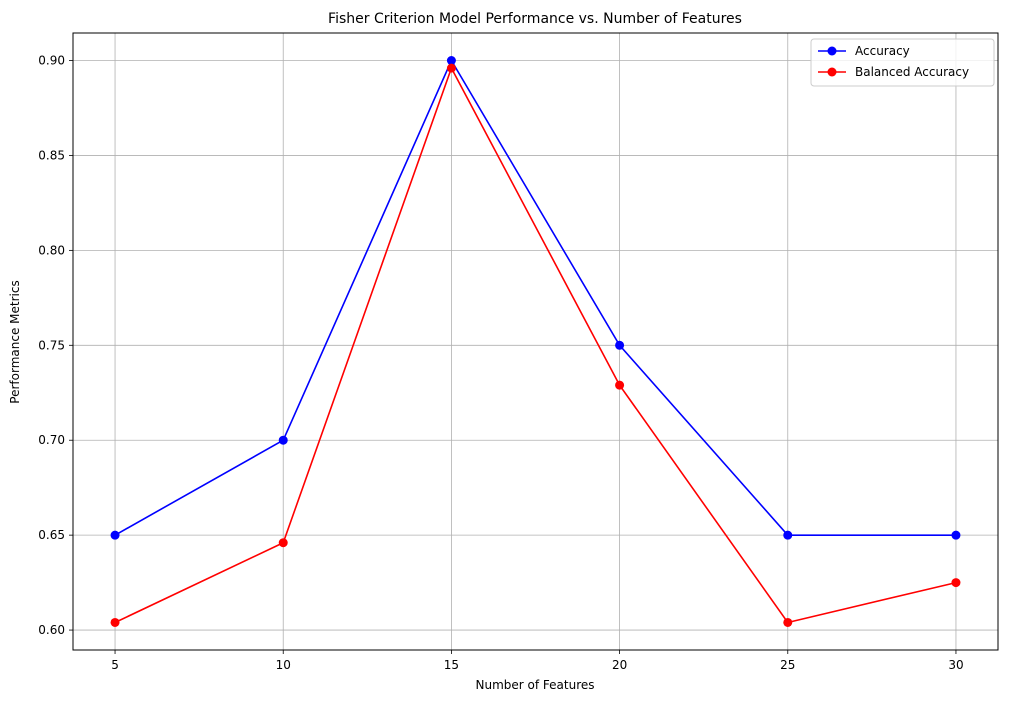  I want to click on legend-box, so click(902, 62).